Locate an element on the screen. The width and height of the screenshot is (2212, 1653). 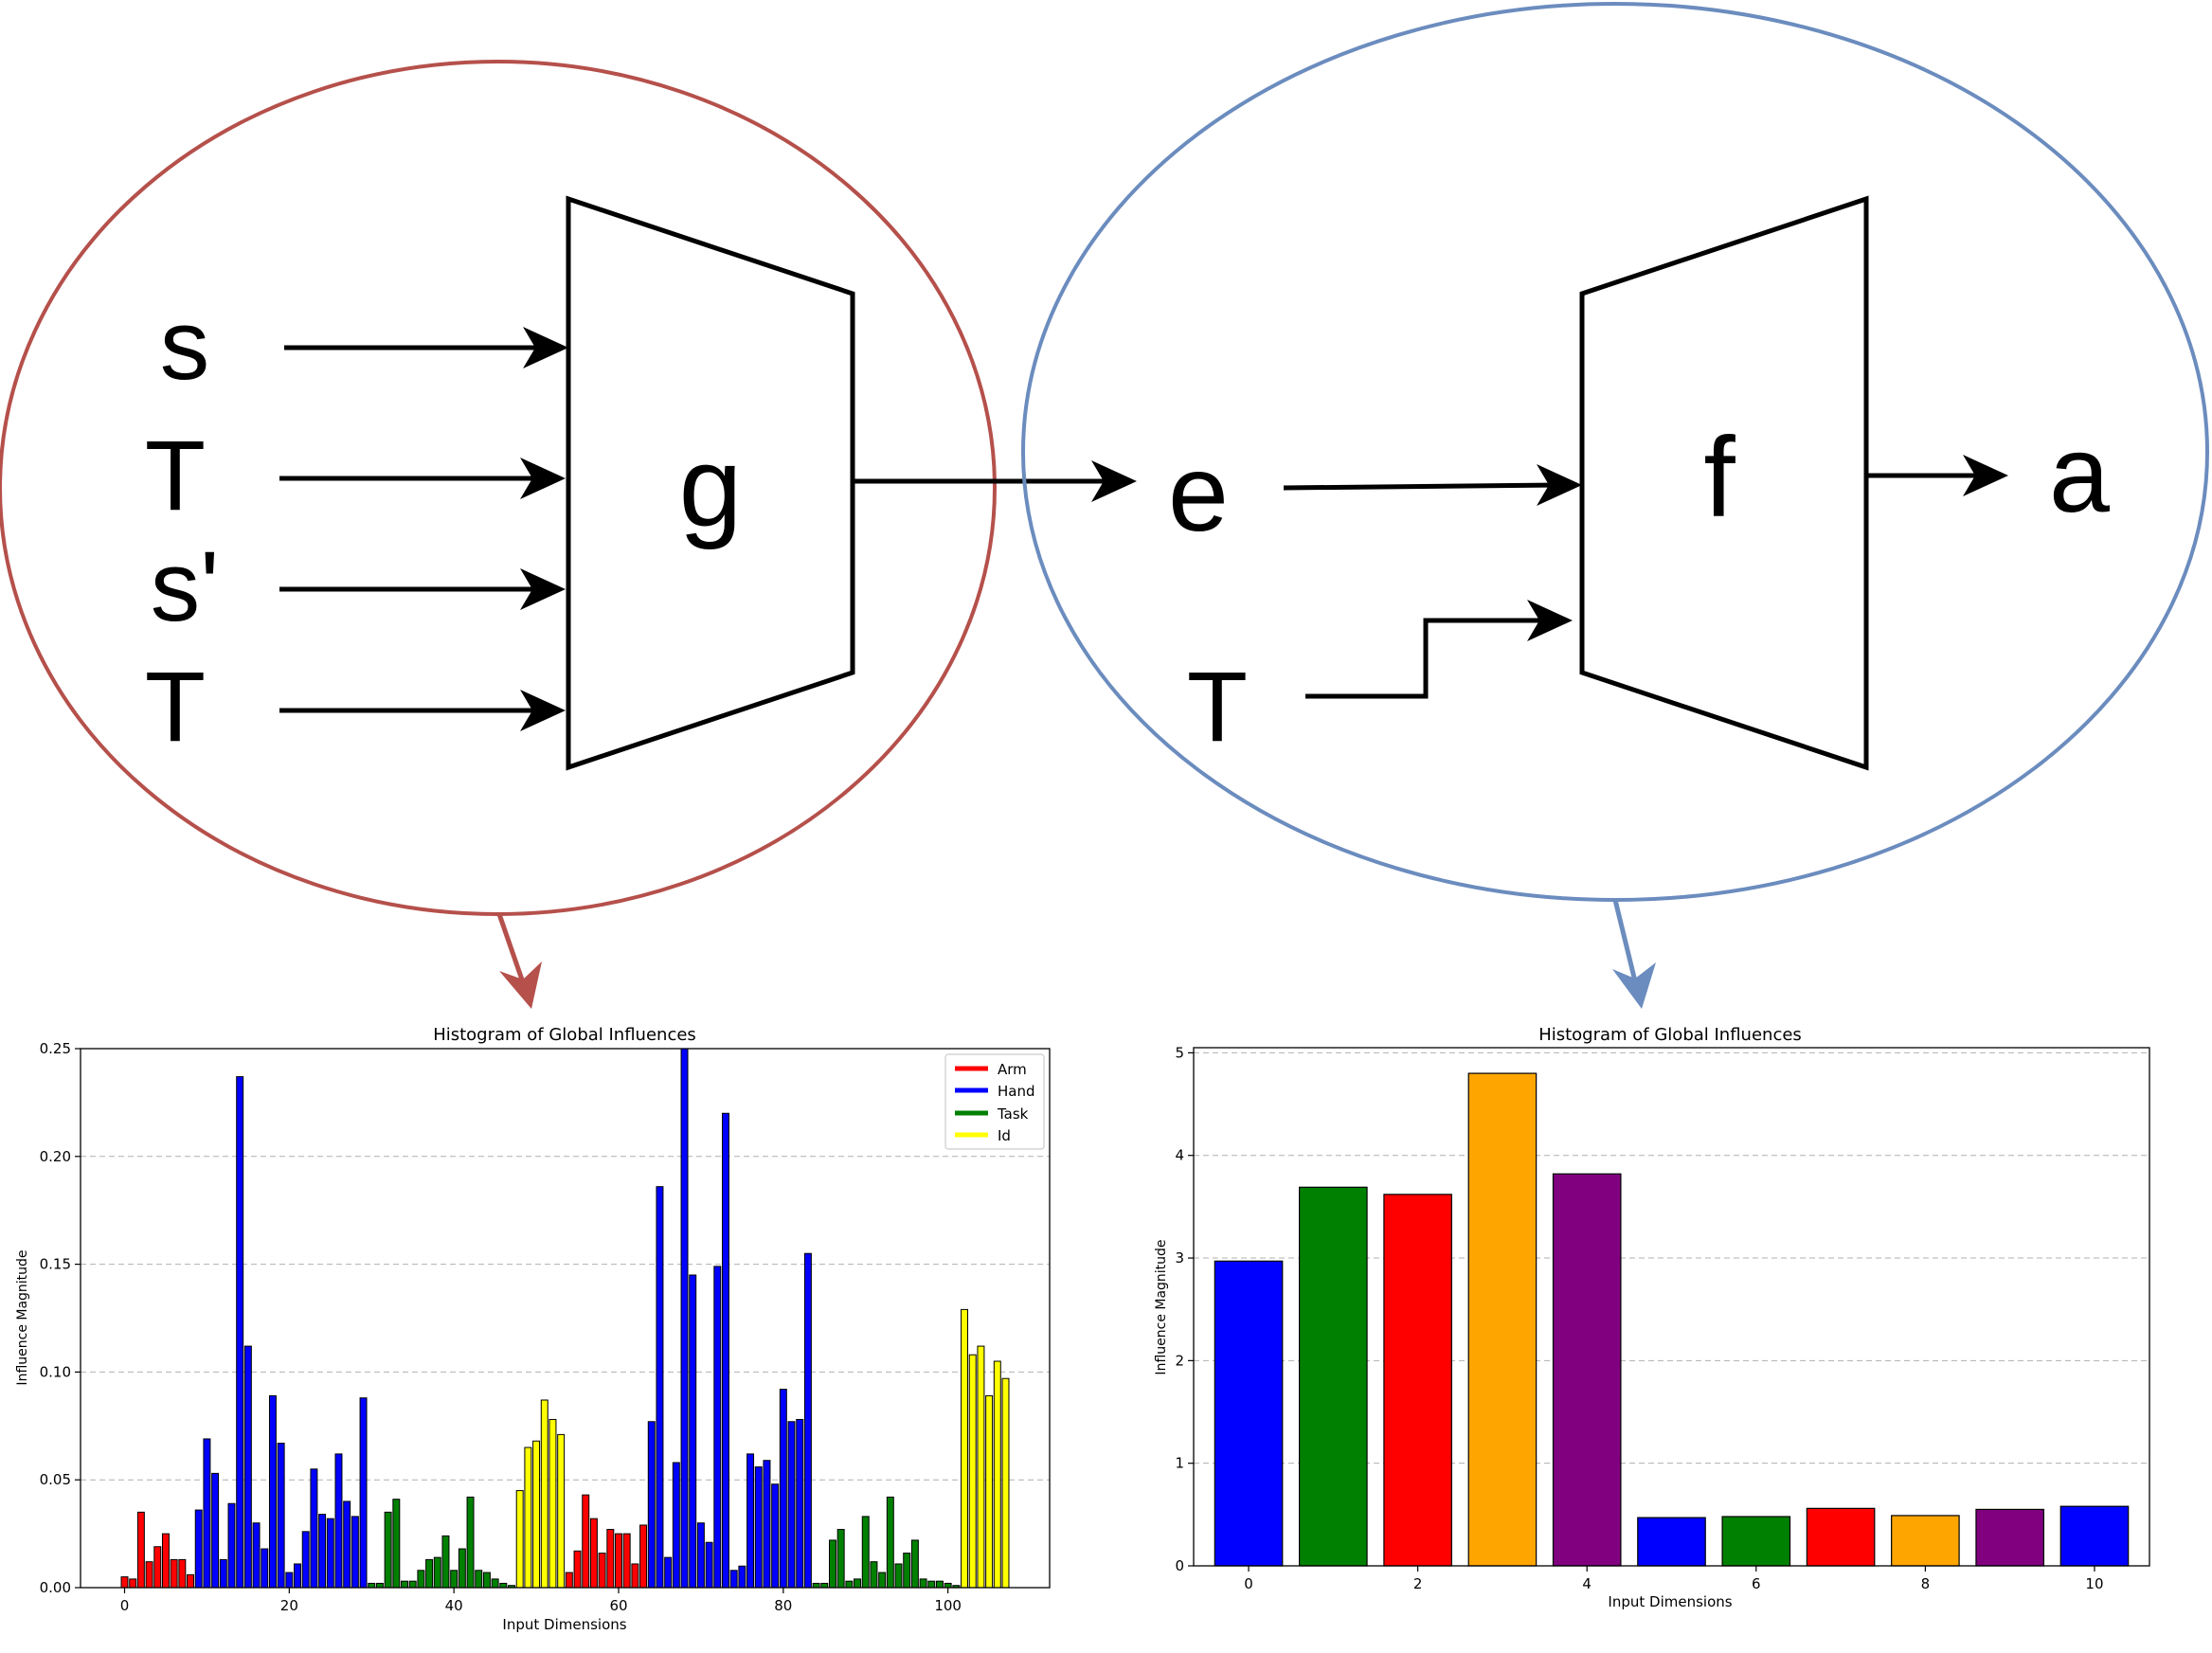
chart-left-xlabel: Input Dimensions is located at coordinates (564, 1624).